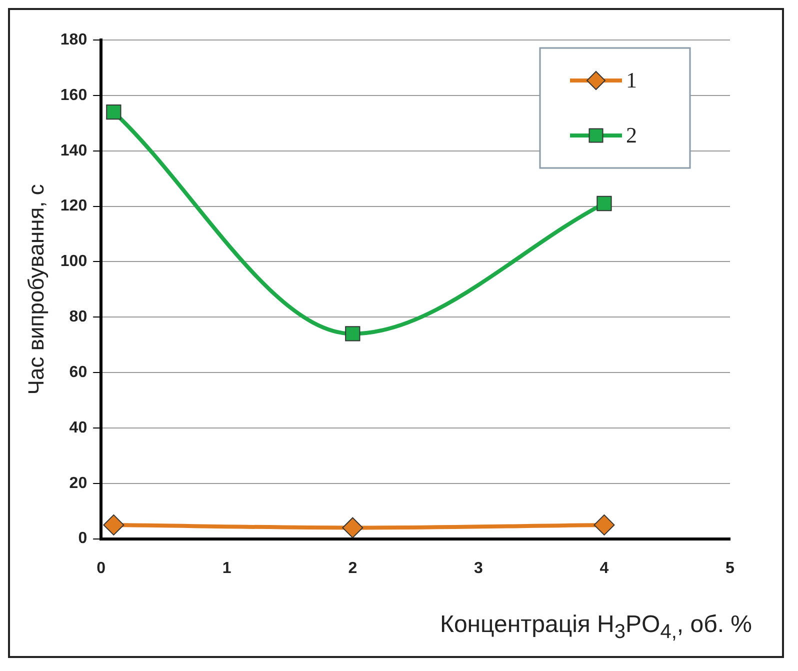 This screenshot has height=671, width=798. Describe the element at coordinates (631, 135) in the screenshot. I see `legend-label: 2` at that location.